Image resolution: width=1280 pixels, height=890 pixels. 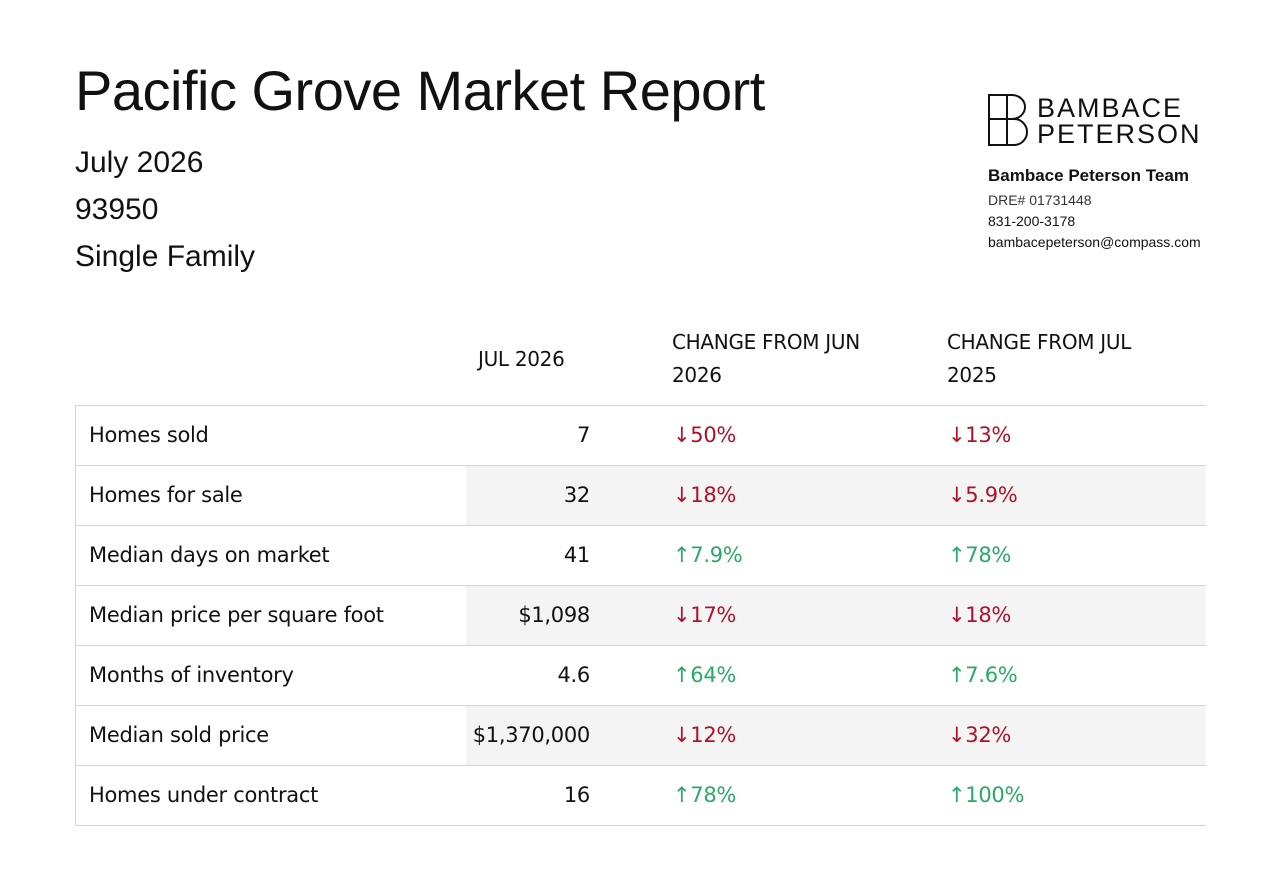 What do you see at coordinates (166, 495) in the screenshot?
I see `row-label: Homes for sale` at bounding box center [166, 495].